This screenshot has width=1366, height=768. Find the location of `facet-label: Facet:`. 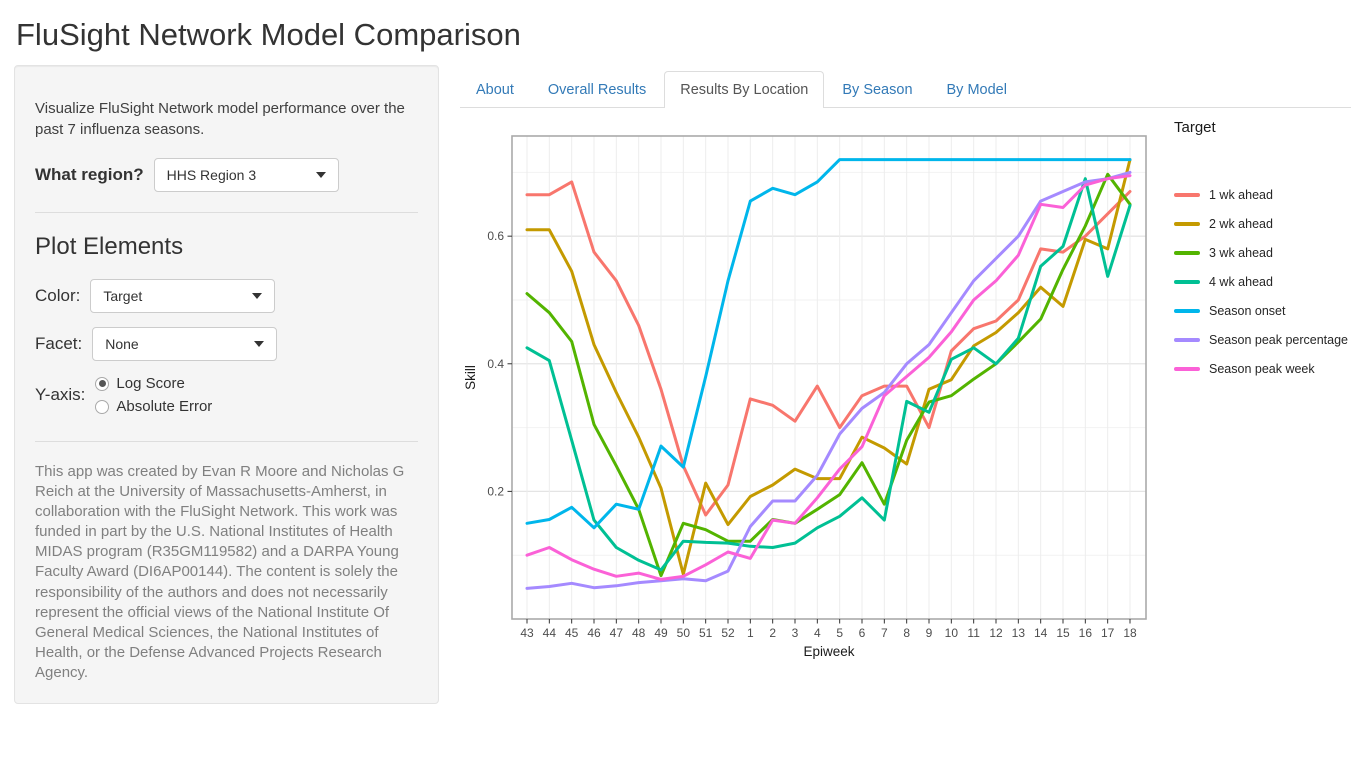

facet-label: Facet: is located at coordinates (59, 343).